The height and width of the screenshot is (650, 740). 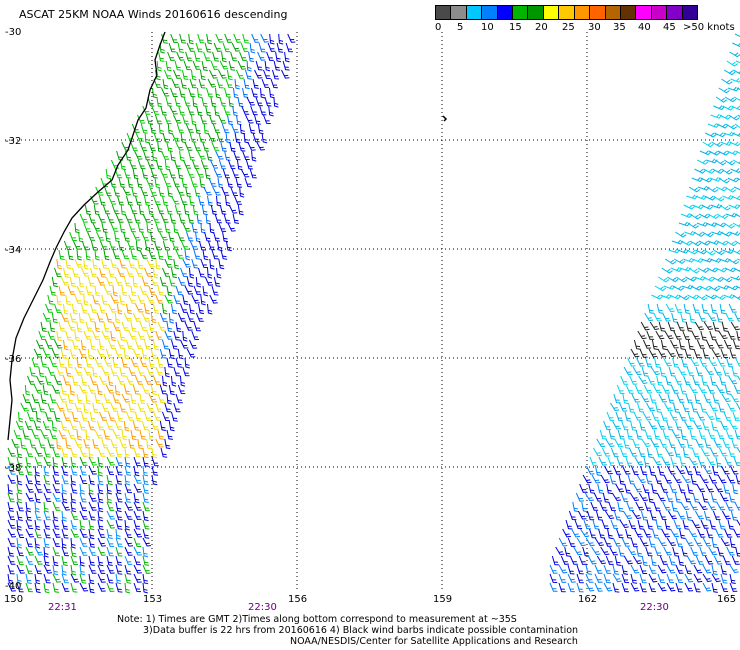 I want to click on lon-label: 156, so click(x=297, y=599).